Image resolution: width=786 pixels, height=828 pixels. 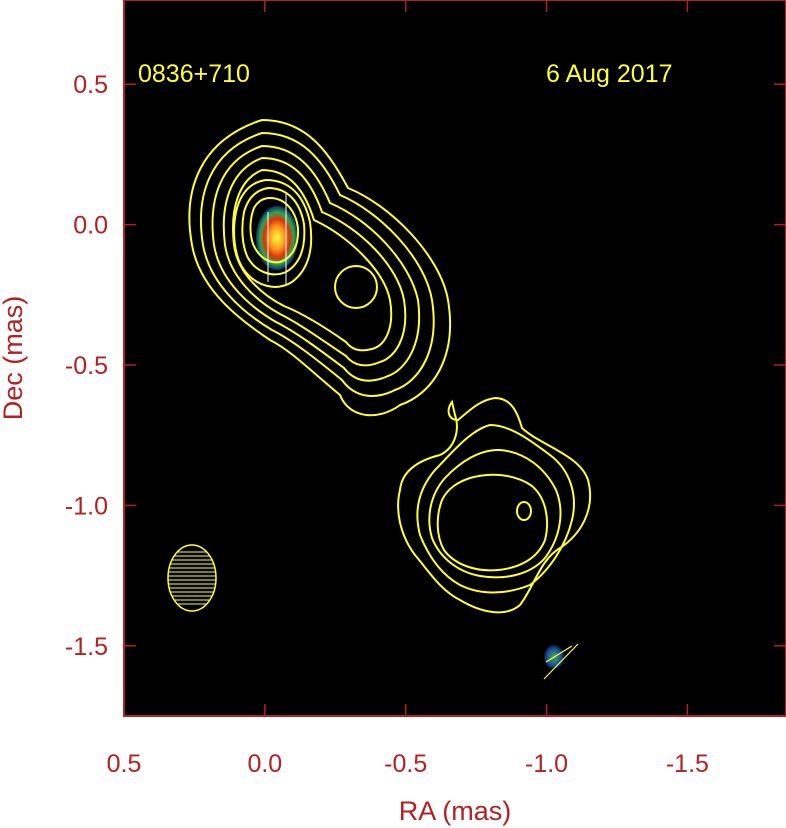 What do you see at coordinates (609, 74) in the screenshot?
I see `date-label: 6 Aug 2017` at bounding box center [609, 74].